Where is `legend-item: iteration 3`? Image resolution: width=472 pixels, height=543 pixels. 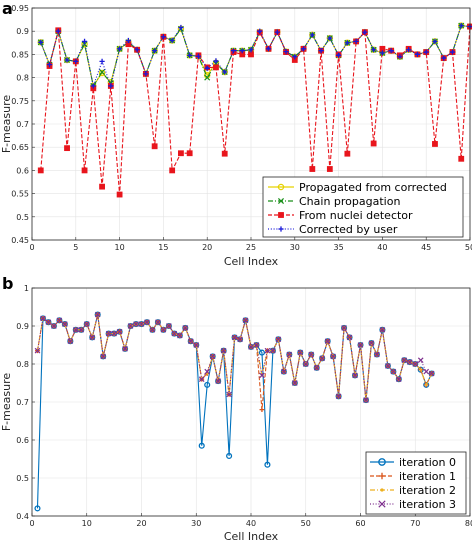 legend-item: iteration 3 is located at coordinates (413, 504).